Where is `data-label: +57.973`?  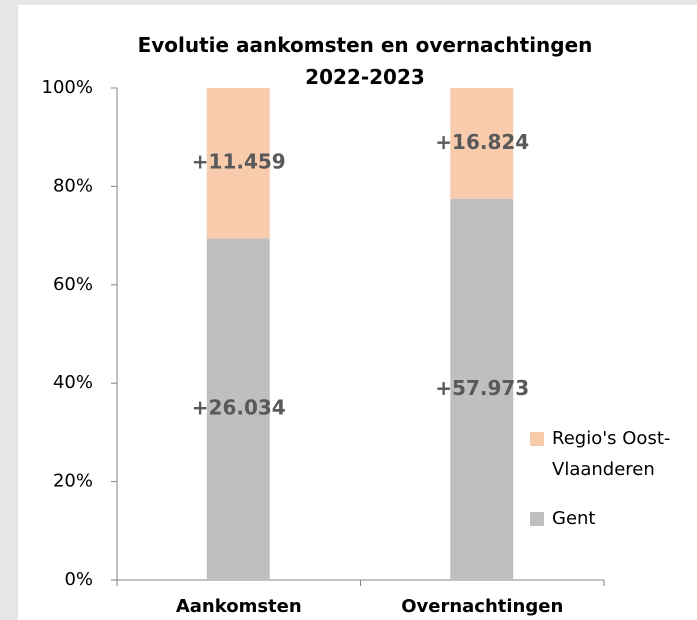
data-label: +57.973 is located at coordinates (482, 388).